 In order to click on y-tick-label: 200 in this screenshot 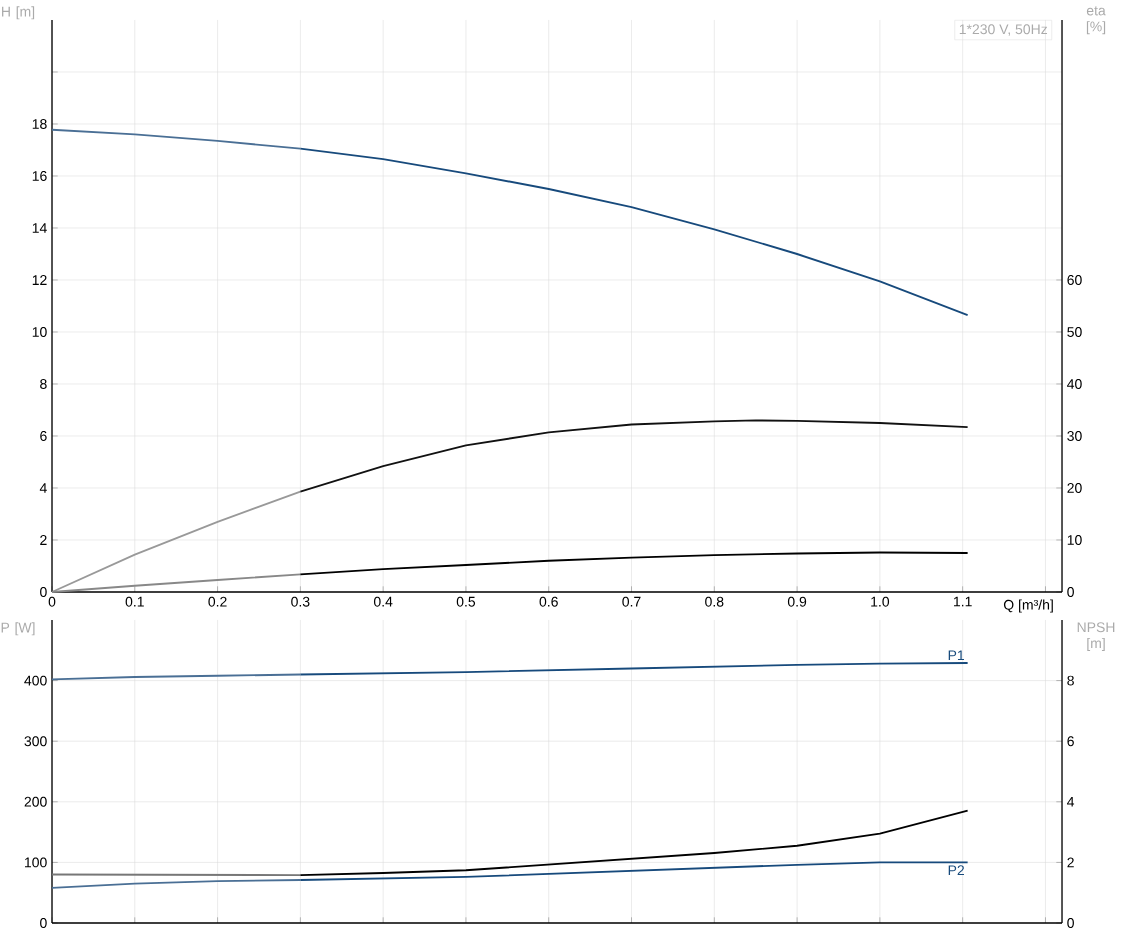, I will do `click(35, 801)`.